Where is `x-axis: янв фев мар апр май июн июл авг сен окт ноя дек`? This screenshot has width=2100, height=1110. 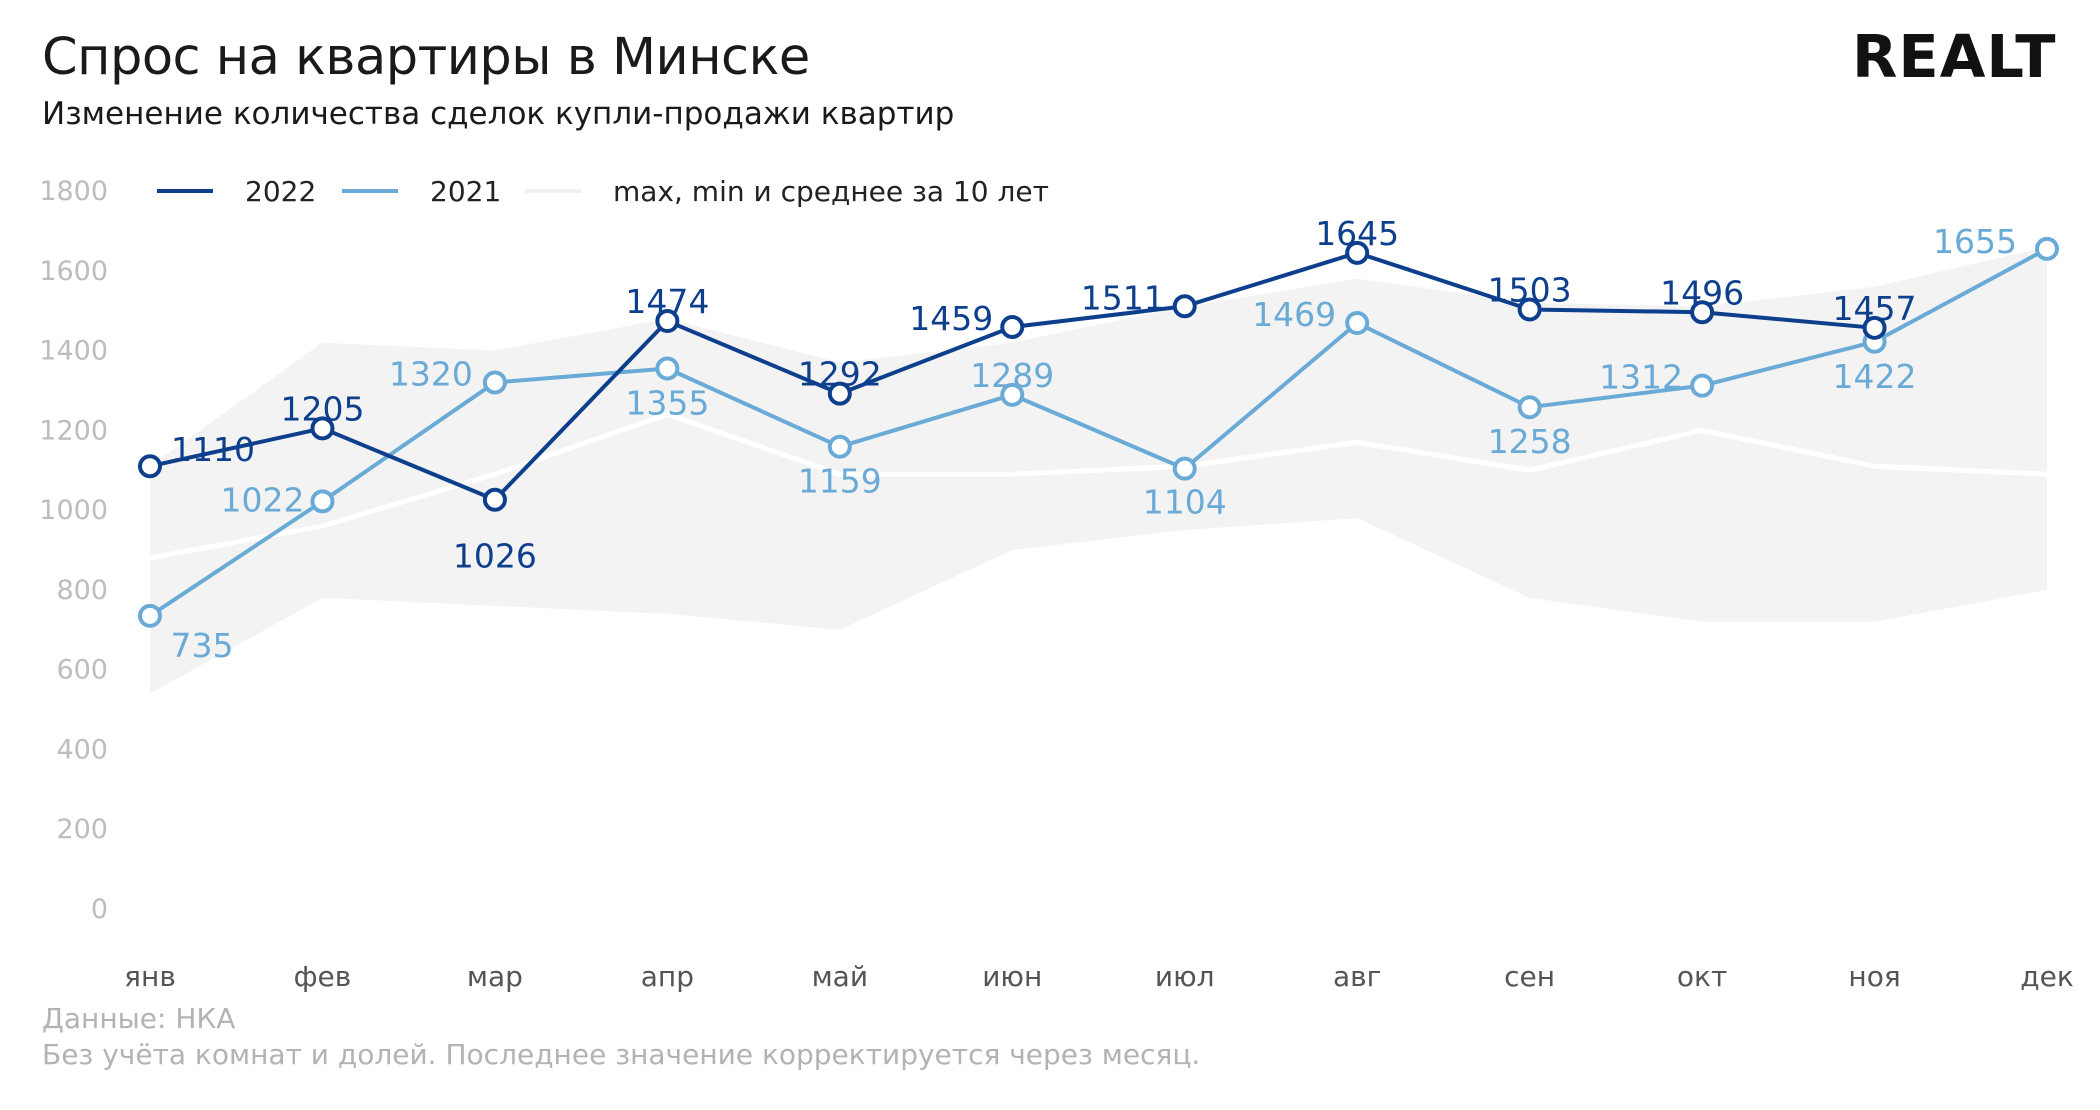
x-axis: янв фев мар апр май июн июл авг сен окт ноя дек is located at coordinates (1099, 976).